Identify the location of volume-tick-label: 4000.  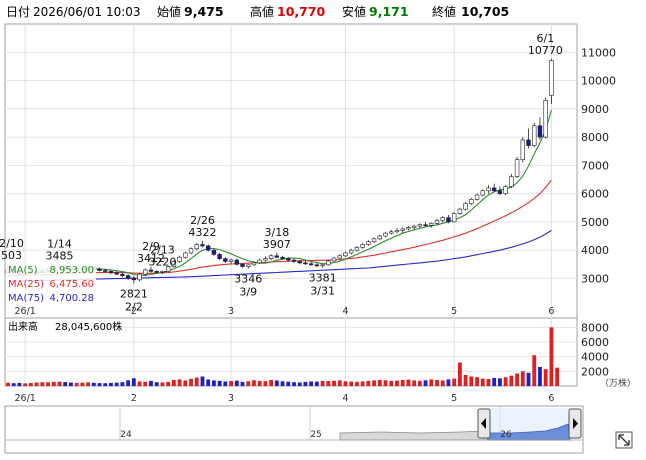
(595, 357).